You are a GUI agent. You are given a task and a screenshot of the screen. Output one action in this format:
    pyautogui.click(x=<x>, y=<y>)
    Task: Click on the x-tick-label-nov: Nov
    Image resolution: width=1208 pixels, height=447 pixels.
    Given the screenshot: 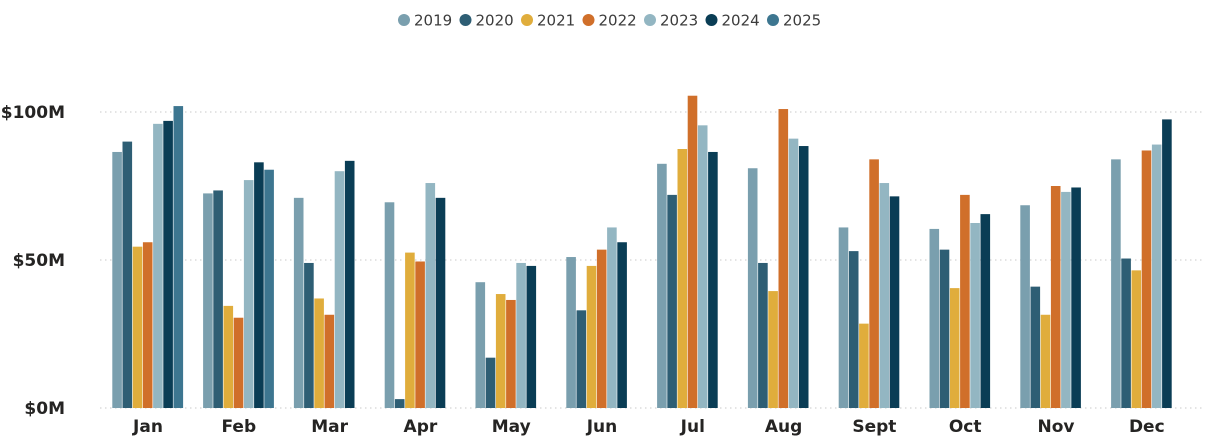 What is the action you would take?
    pyautogui.click(x=1056, y=427)
    